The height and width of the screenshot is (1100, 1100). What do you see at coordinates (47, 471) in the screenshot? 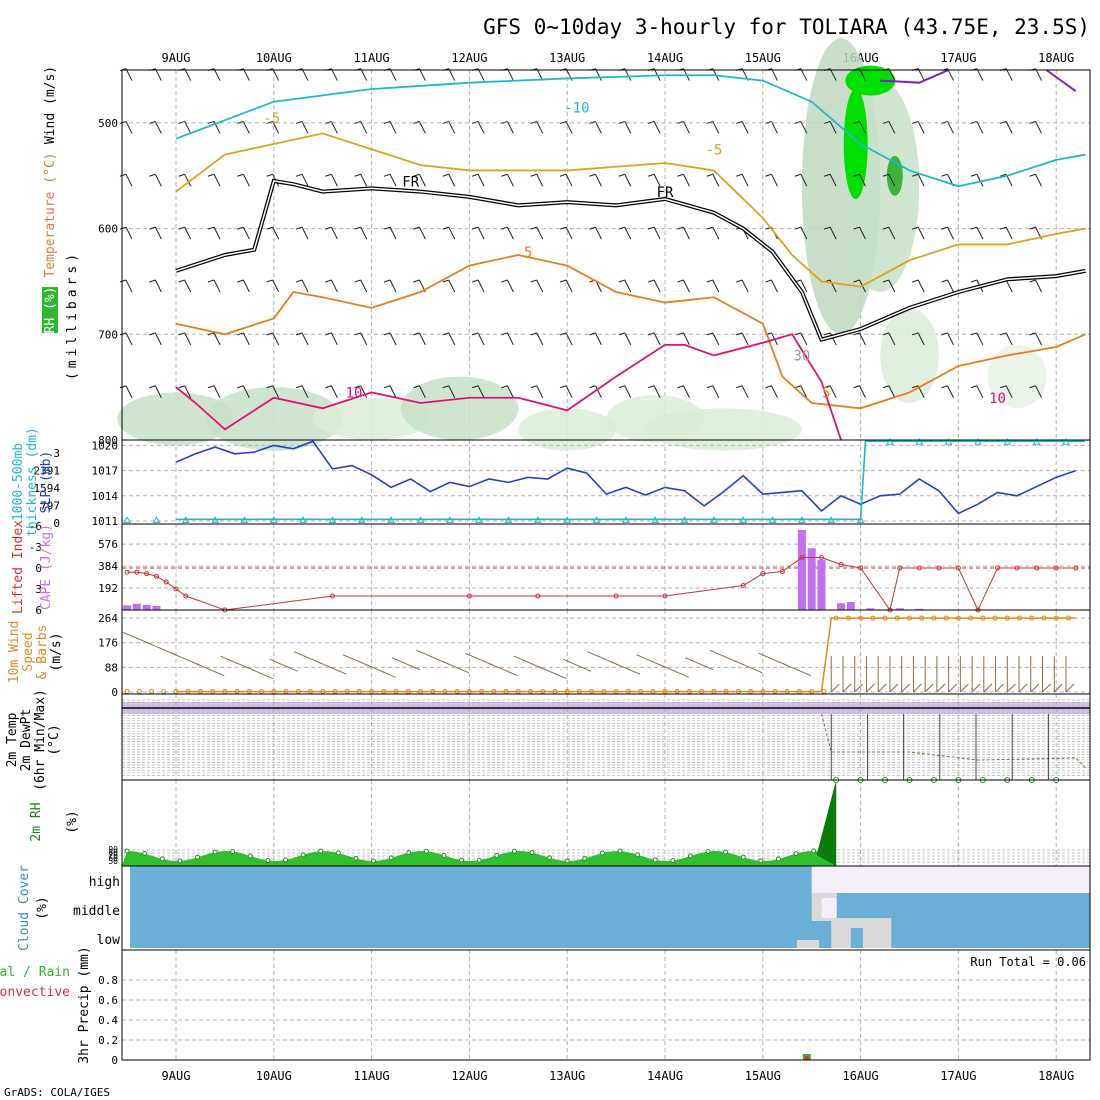
I see `thick-tick: 2391` at bounding box center [47, 471].